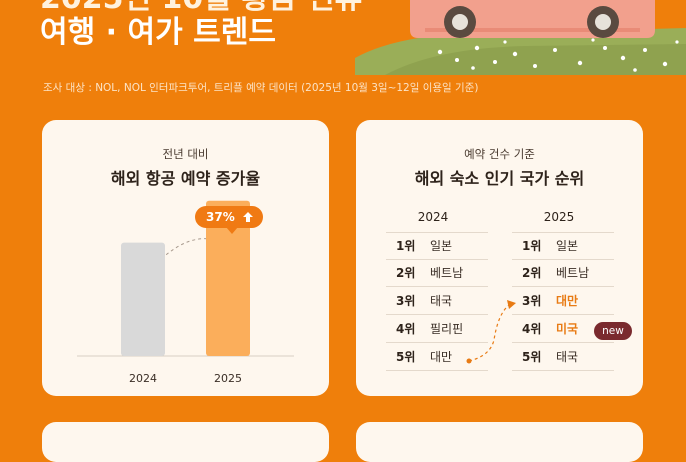  Describe the element at coordinates (220, 217) in the screenshot. I see `growth-percent-value: 37%` at that location.